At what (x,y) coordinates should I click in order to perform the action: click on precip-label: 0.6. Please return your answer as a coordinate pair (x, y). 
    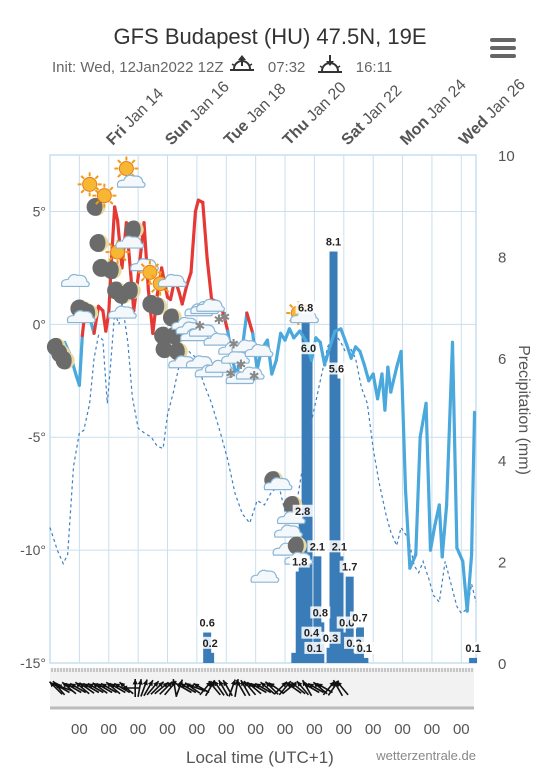
    Looking at the image, I should click on (346, 624).